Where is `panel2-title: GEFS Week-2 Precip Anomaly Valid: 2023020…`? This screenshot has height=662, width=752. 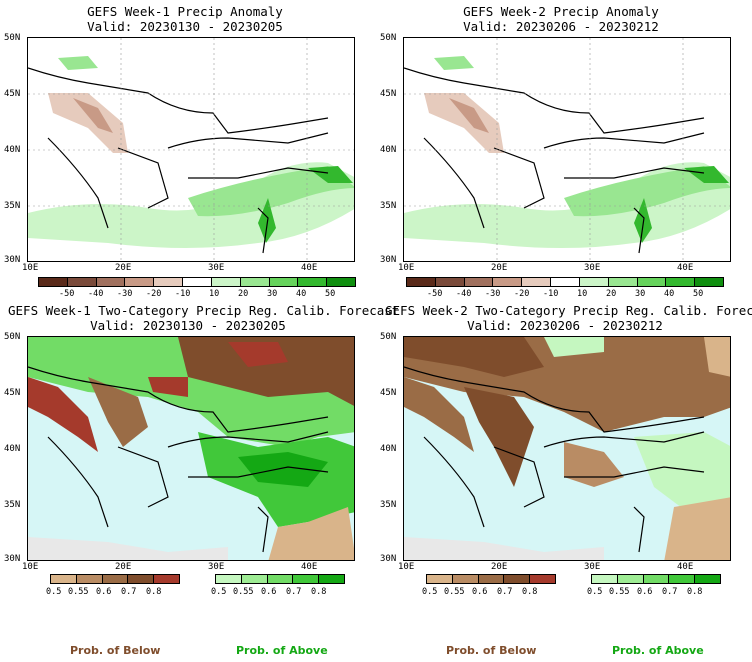
panel2-title: GEFS Week-2 Precip Anomaly Valid: 2023020… is located at coordinates (561, 19).